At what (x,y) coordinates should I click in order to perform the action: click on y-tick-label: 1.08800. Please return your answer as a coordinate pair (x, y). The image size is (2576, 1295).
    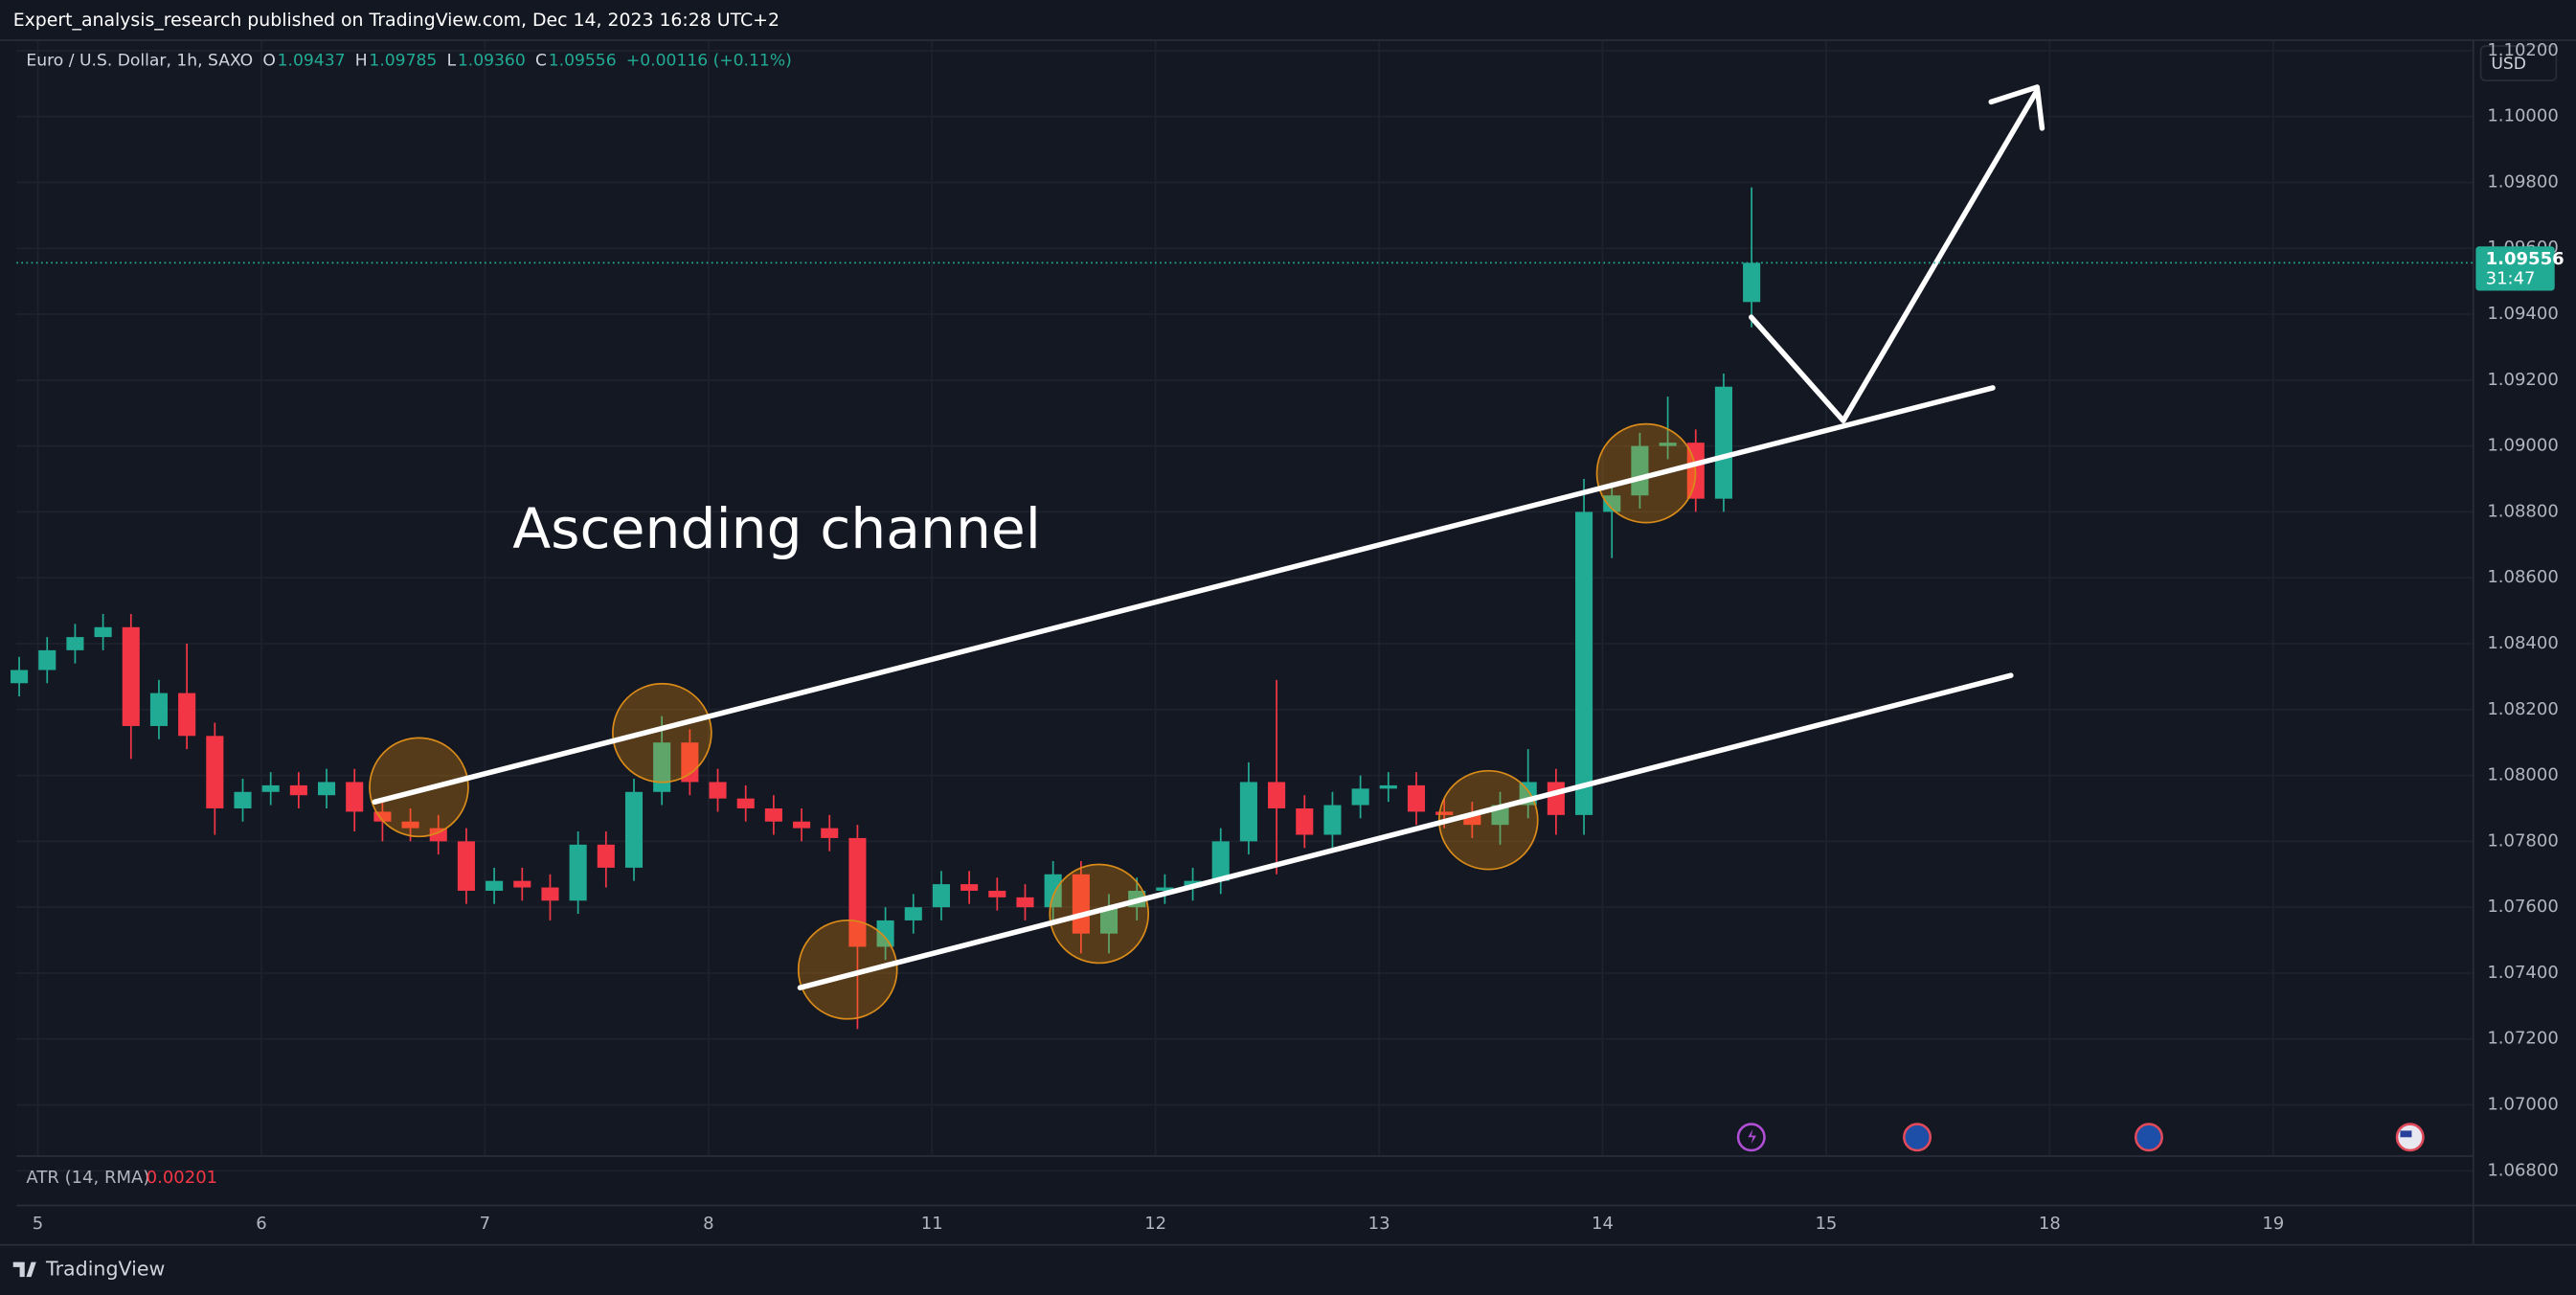
    Looking at the image, I should click on (2522, 511).